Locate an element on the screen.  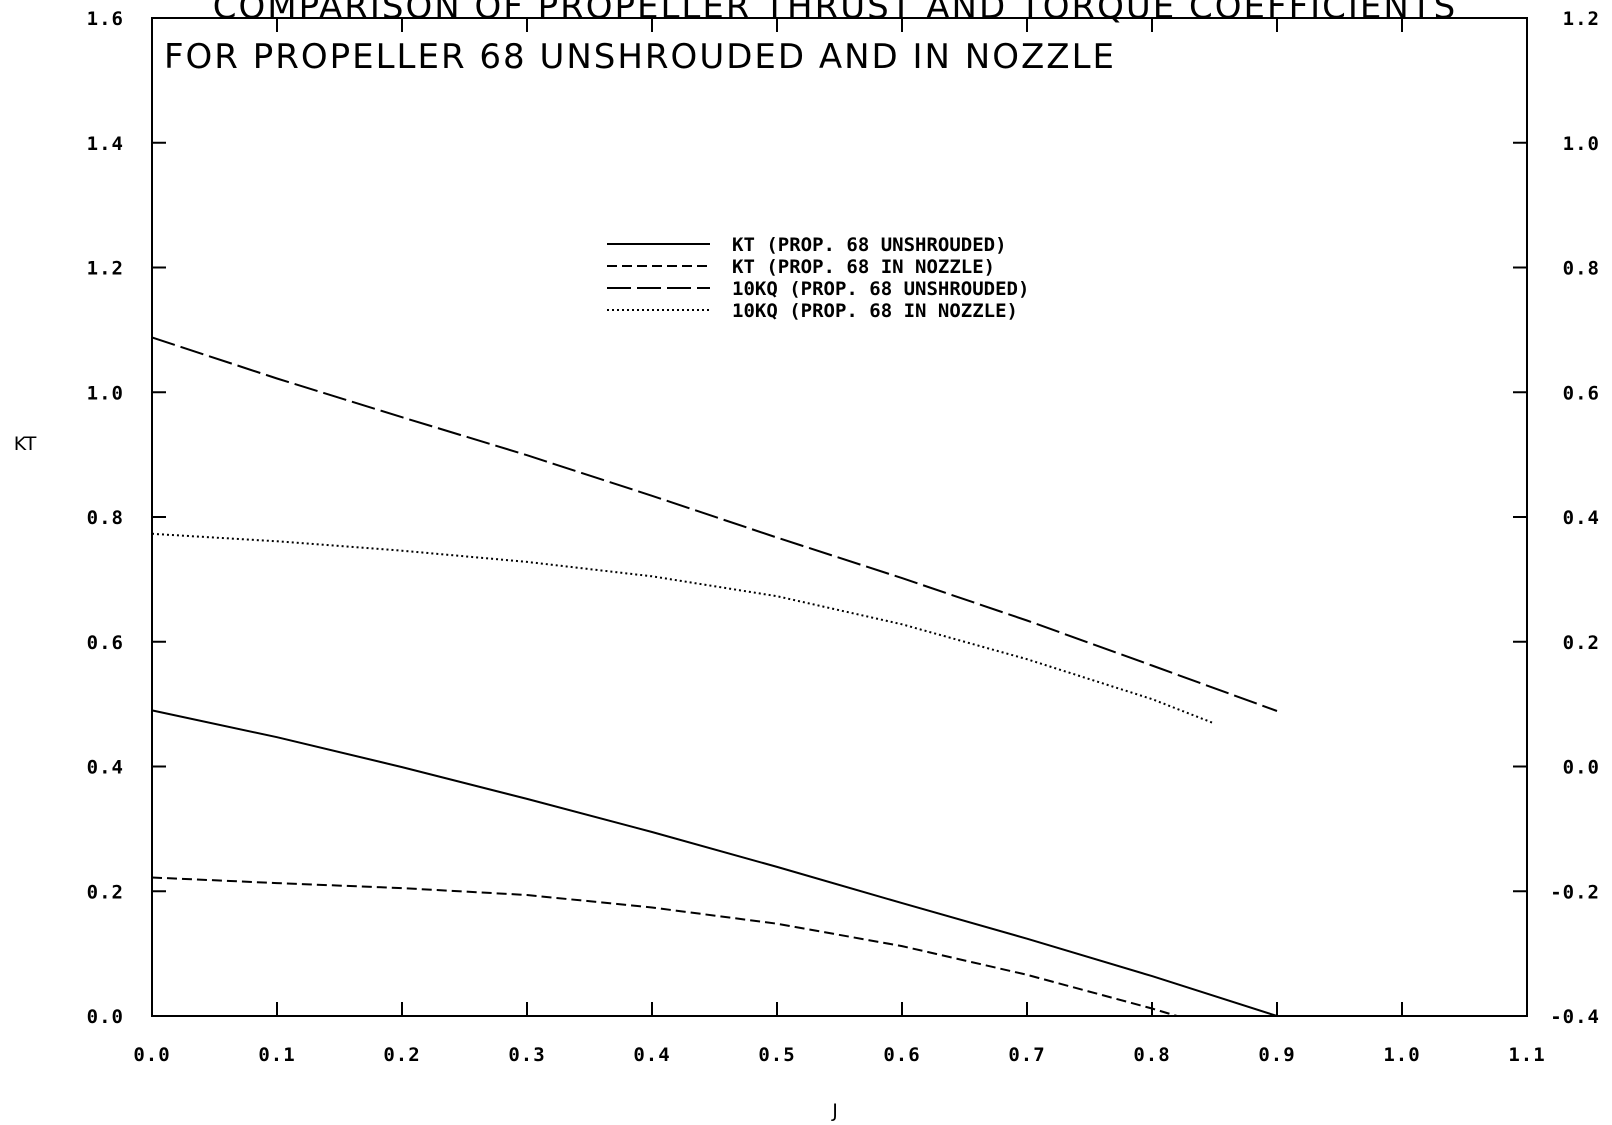
x-tick-label: 1.0 is located at coordinates (1401, 1055).